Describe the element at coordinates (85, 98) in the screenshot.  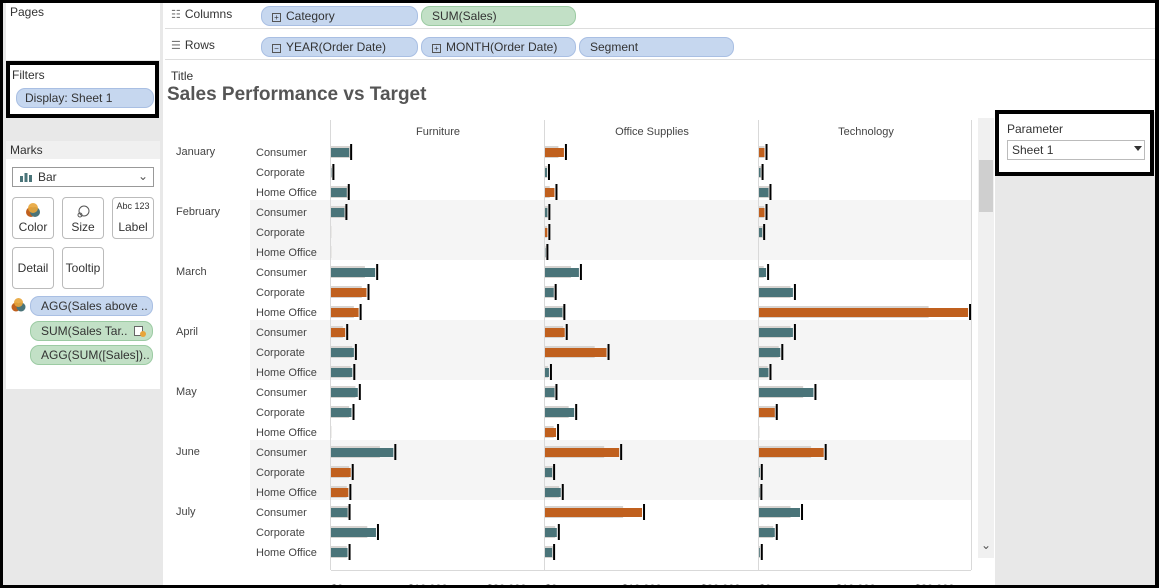
I see `filter-pill-display: Display: Sheet 1` at that location.